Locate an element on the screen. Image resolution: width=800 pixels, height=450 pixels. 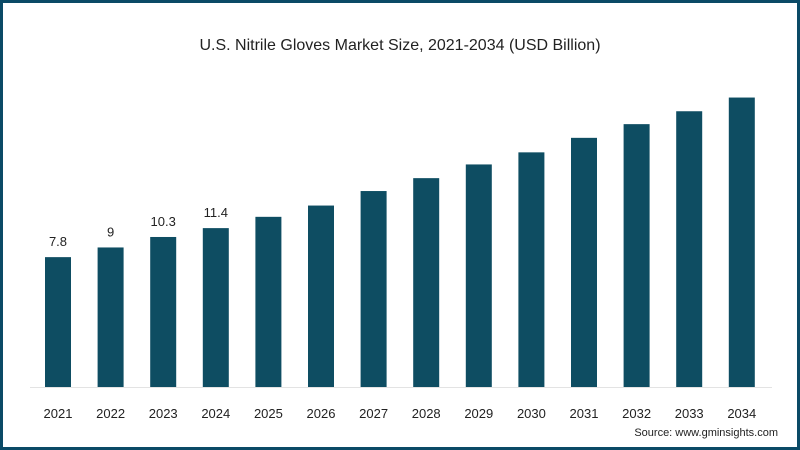
x-tick-label: 2032 is located at coordinates (636, 413).